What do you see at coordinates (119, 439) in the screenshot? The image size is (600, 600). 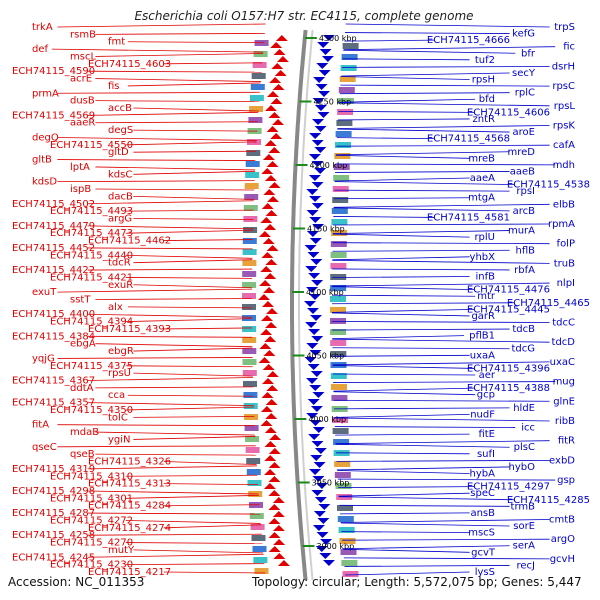 I see `gene-label: ygiN` at bounding box center [119, 439].